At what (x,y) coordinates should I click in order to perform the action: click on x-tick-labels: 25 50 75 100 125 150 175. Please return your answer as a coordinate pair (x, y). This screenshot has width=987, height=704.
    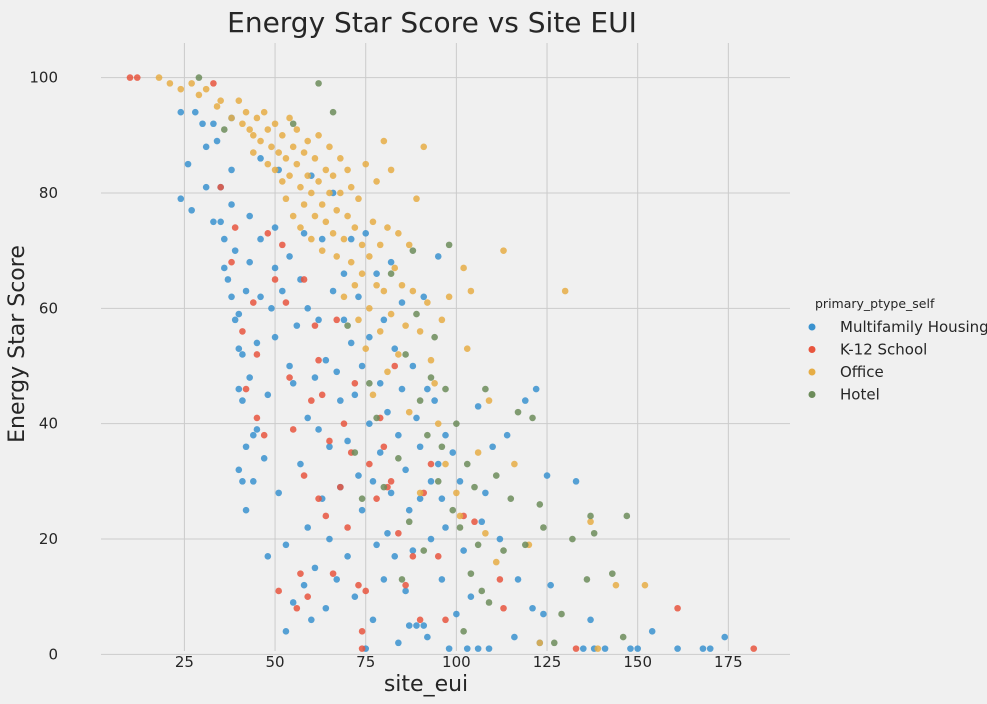
    Looking at the image, I should click on (459, 662).